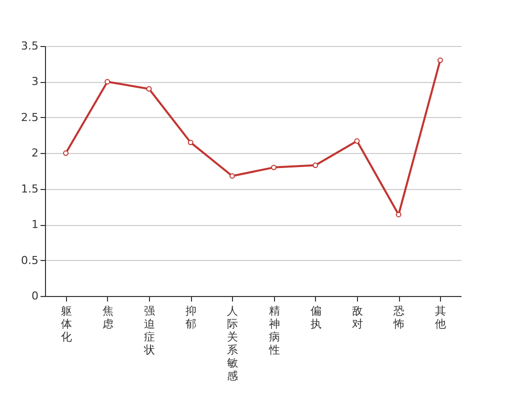  Describe the element at coordinates (232, 343) in the screenshot. I see `x-tick-label: 人际关系敏感` at that location.